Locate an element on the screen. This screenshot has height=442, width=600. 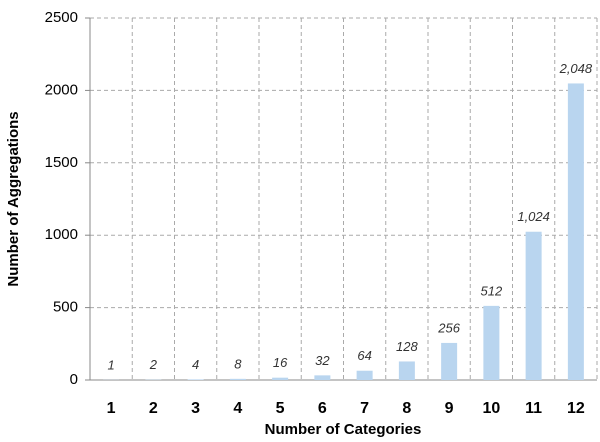
y-tick-label: 500 is located at coordinates (65, 307).